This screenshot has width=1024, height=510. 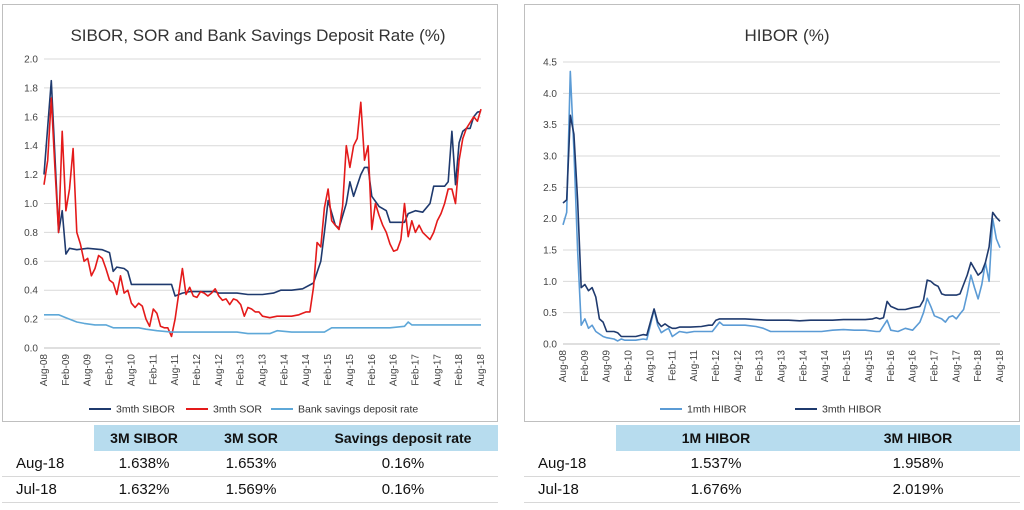 I want to click on chart-title: HIBOR (%), so click(x=787, y=35).